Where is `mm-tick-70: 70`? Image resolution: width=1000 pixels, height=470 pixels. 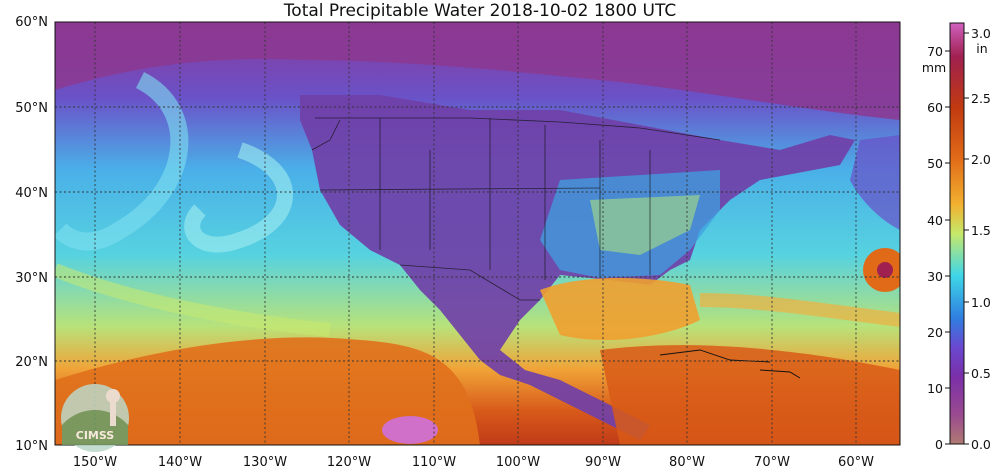
mm-tick-70: 70 is located at coordinates (935, 51).